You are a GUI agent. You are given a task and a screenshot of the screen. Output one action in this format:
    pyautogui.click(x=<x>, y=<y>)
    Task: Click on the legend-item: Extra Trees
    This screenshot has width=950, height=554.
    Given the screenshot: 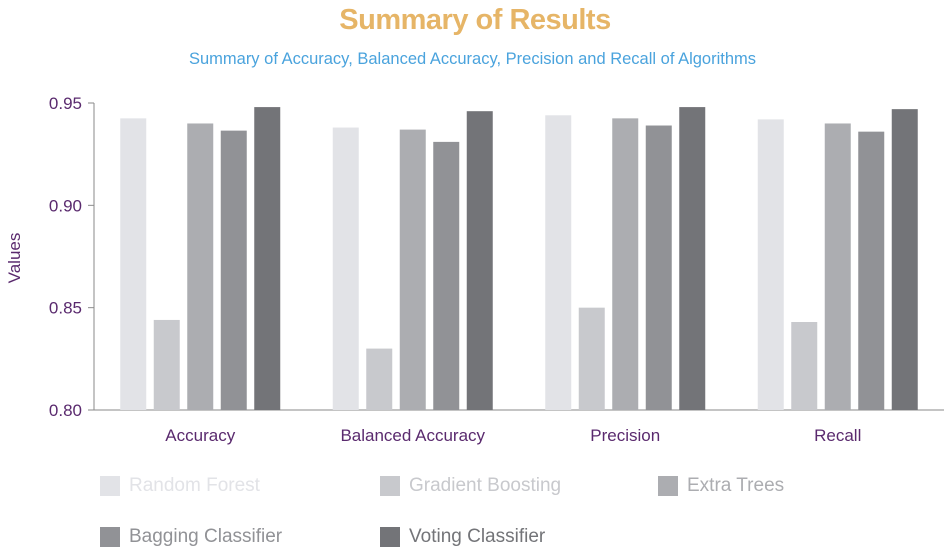 What is the action you would take?
    pyautogui.click(x=721, y=486)
    